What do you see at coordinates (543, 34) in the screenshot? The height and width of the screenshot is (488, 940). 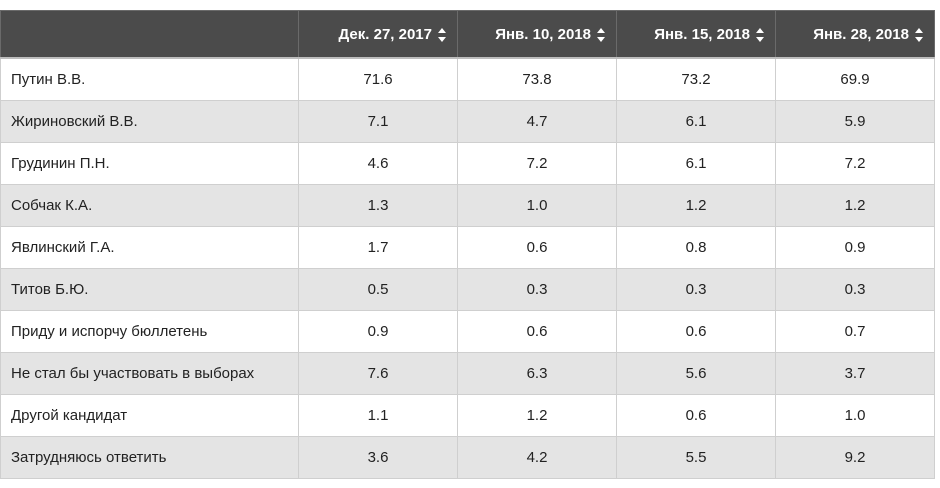 I see `column-header-label: Янв. 10, 2018` at bounding box center [543, 34].